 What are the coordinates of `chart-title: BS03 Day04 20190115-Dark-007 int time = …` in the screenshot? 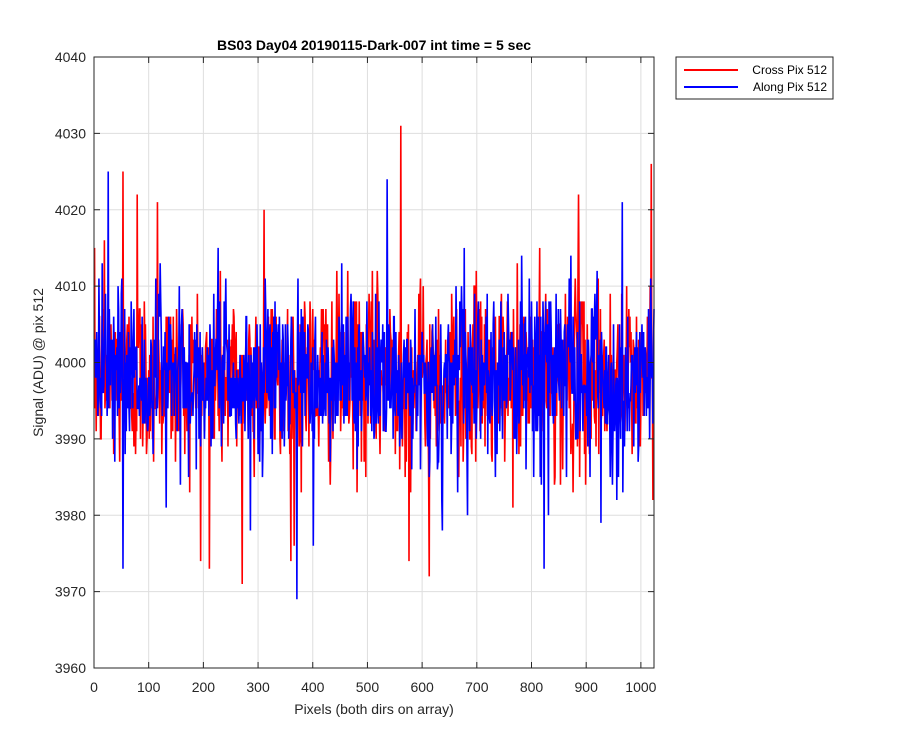 It's located at (374, 45).